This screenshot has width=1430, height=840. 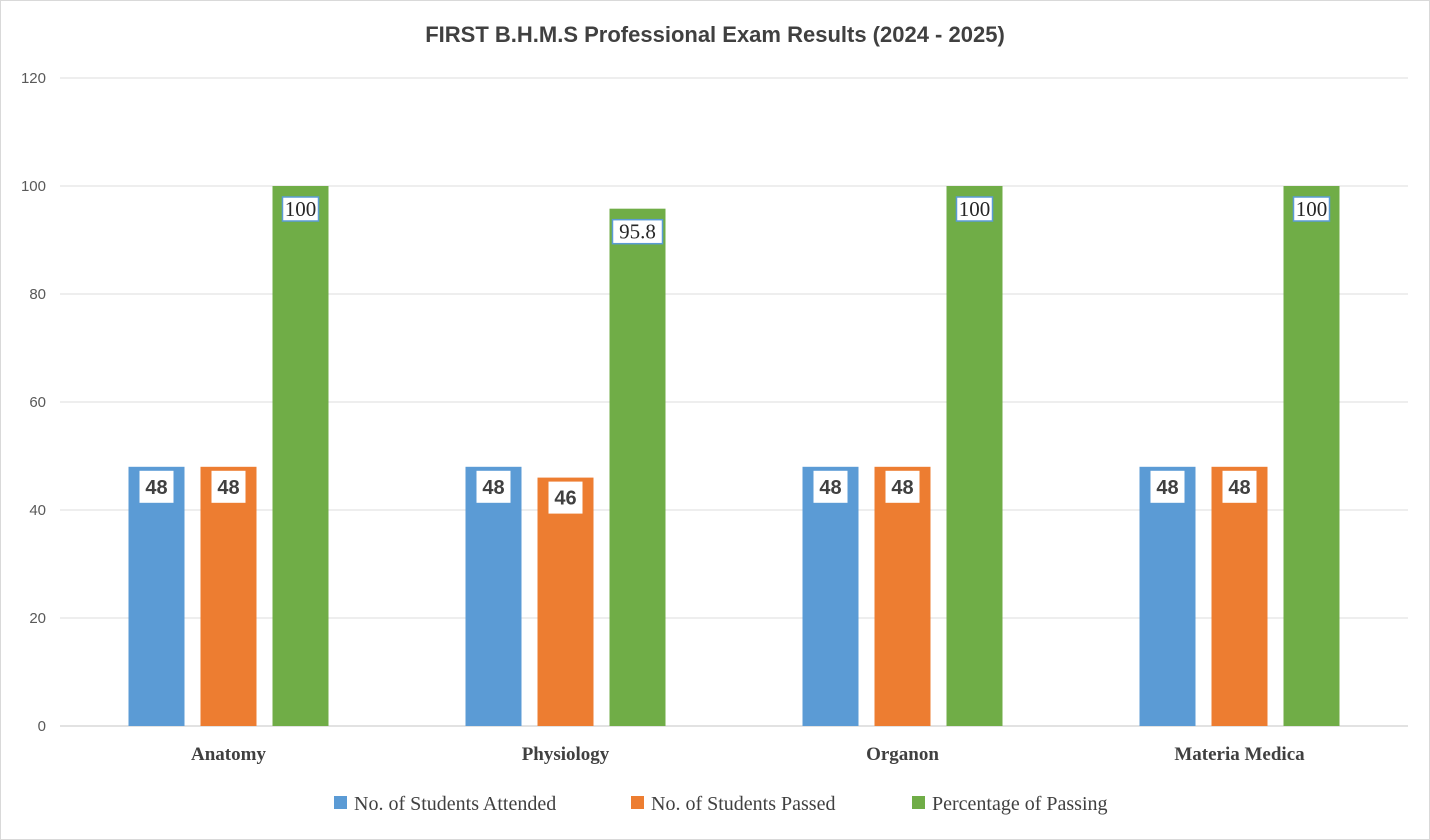 I want to click on data-label: 95.8, so click(x=637, y=232).